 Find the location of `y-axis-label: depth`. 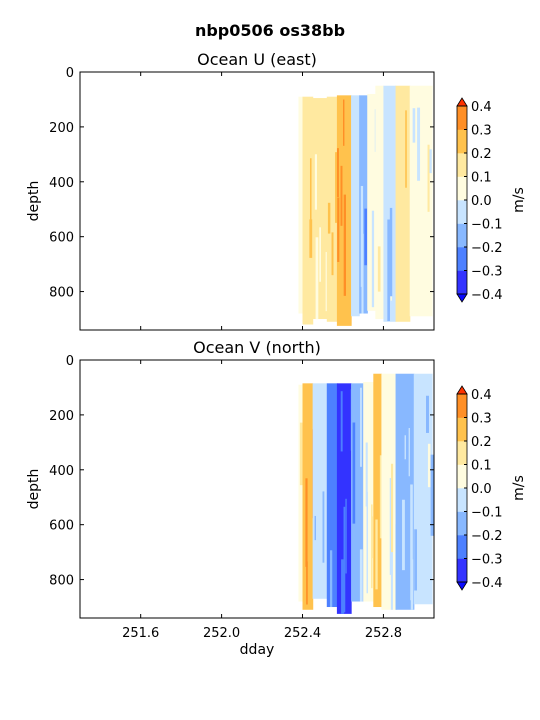

y-axis-label: depth is located at coordinates (34, 489).